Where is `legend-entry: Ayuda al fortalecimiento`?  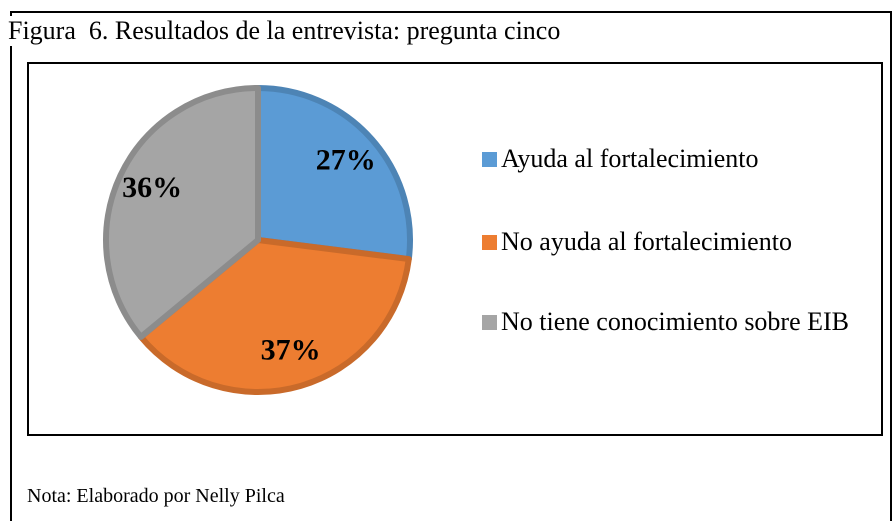 legend-entry: Ayuda al fortalecimiento is located at coordinates (677, 159).